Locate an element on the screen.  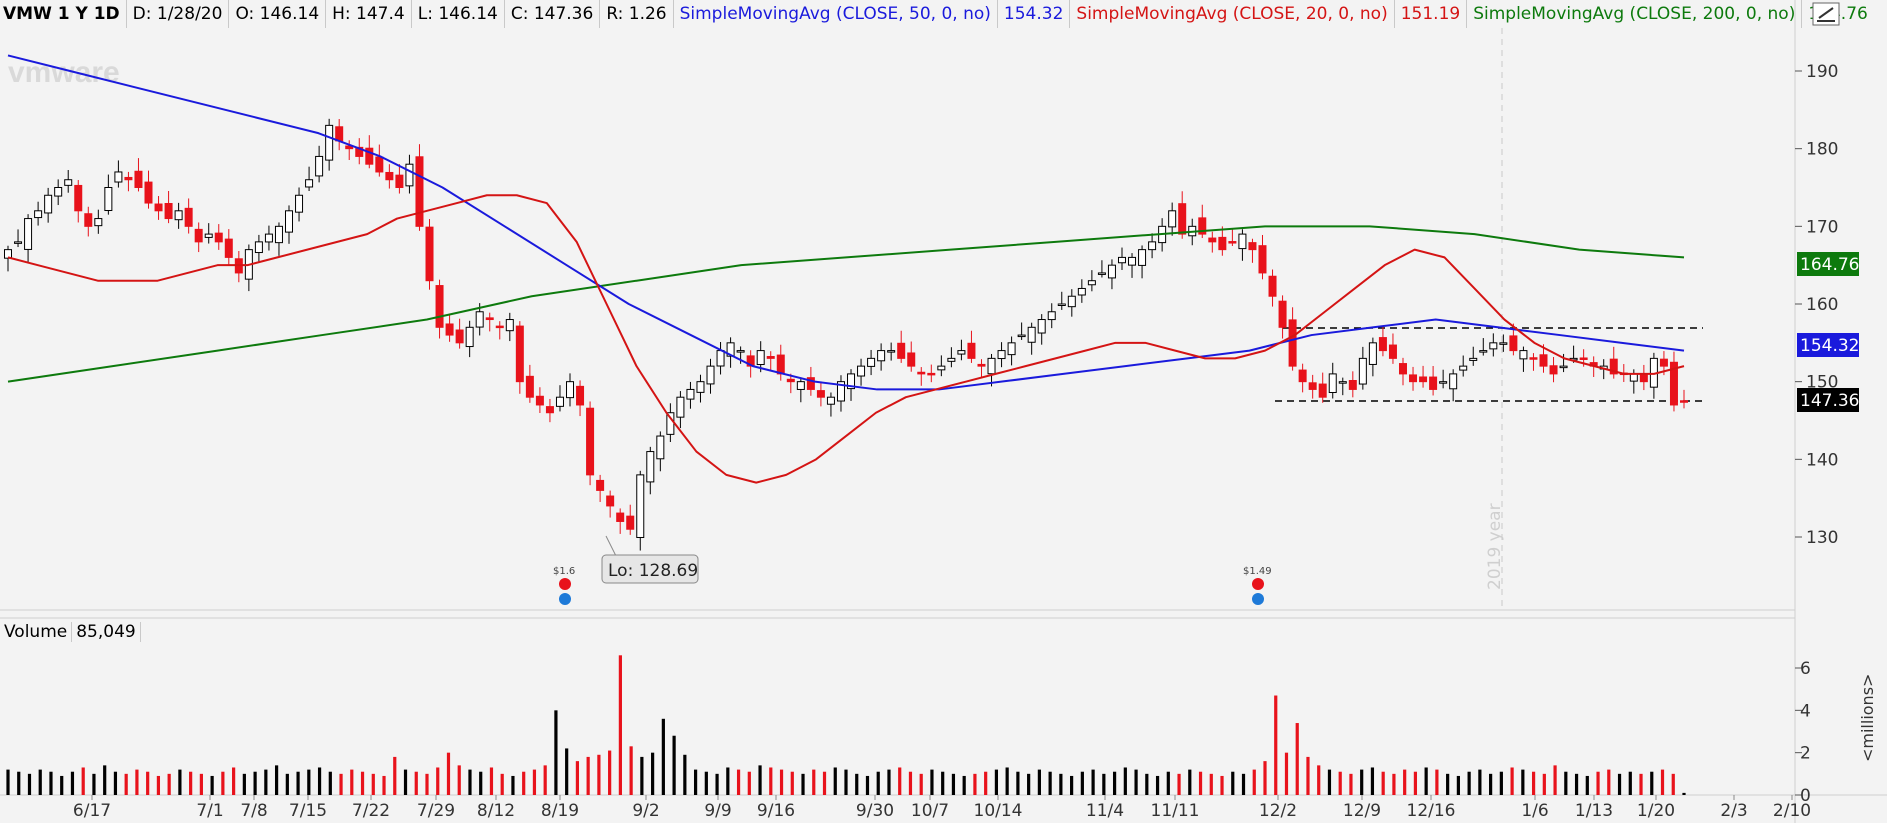
date-tick-label: 2/10 is located at coordinates (1792, 811).